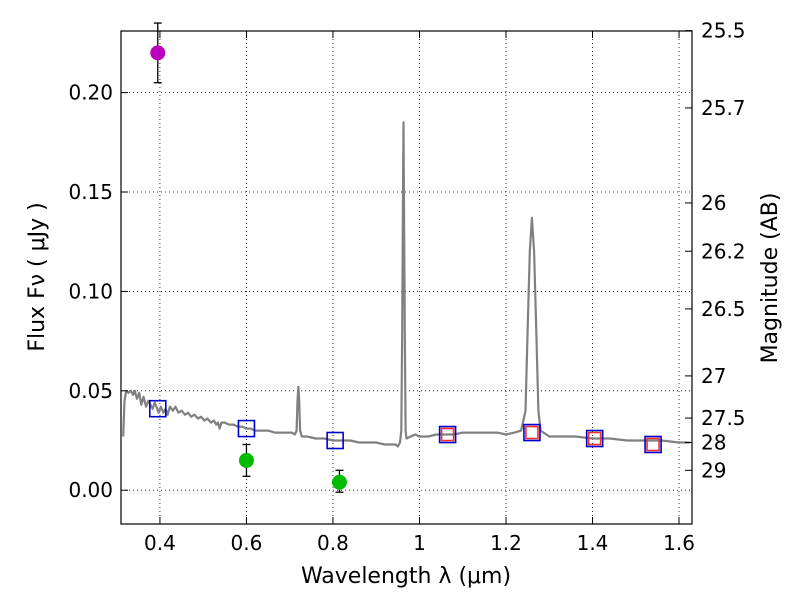  I want to click on magenta-point, so click(158, 53).